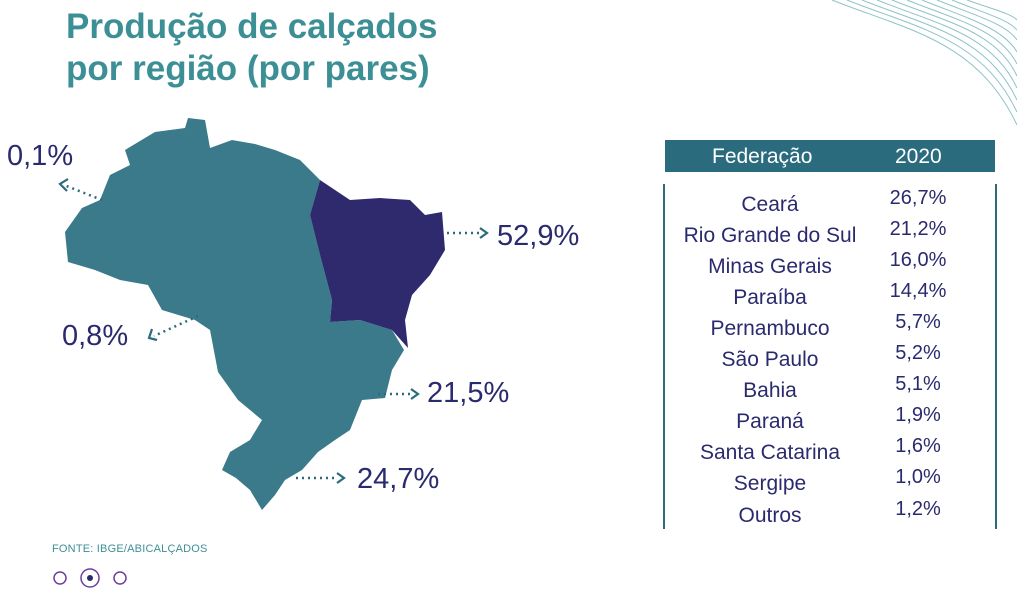  I want to click on table-row: Outros 1,2%, so click(830, 515).